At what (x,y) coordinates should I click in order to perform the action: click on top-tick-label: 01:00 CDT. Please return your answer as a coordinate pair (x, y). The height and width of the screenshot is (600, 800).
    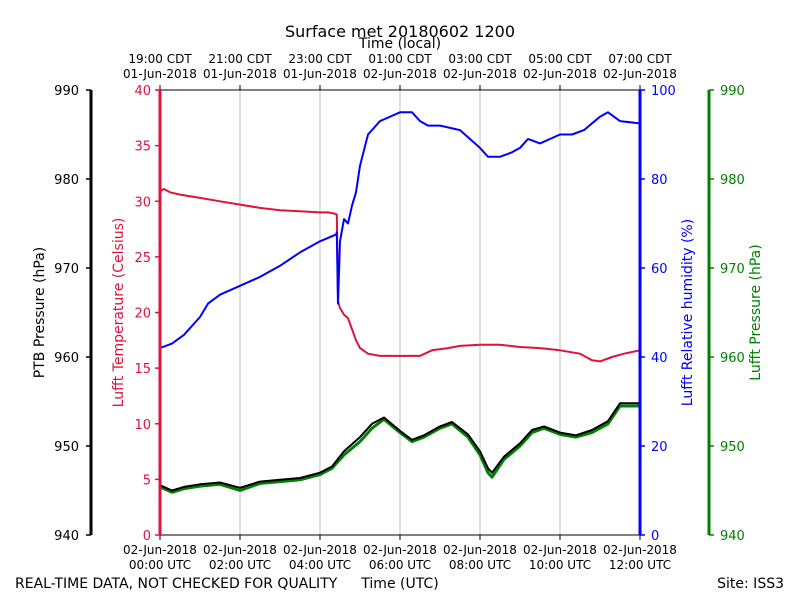
    Looking at the image, I should click on (400, 59).